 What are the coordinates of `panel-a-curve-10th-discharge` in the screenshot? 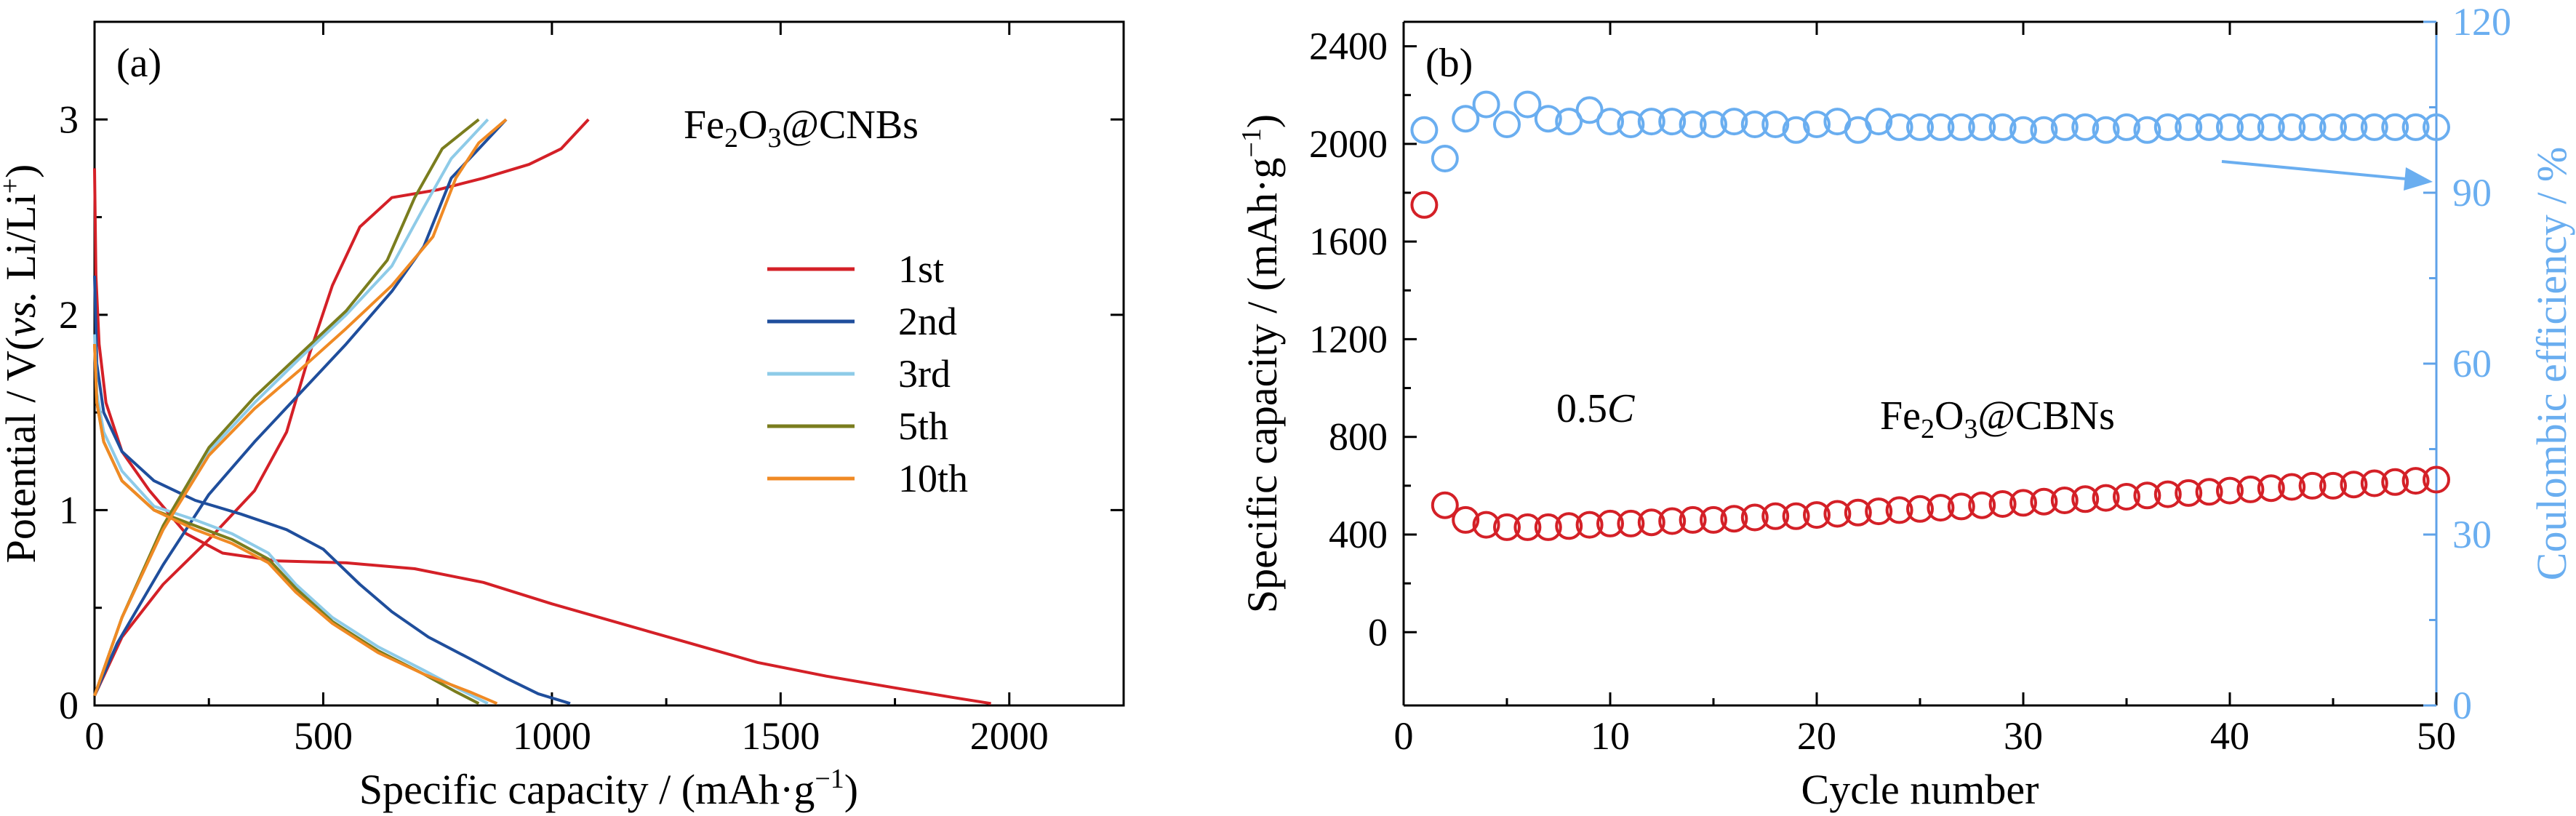 It's located at (295, 524).